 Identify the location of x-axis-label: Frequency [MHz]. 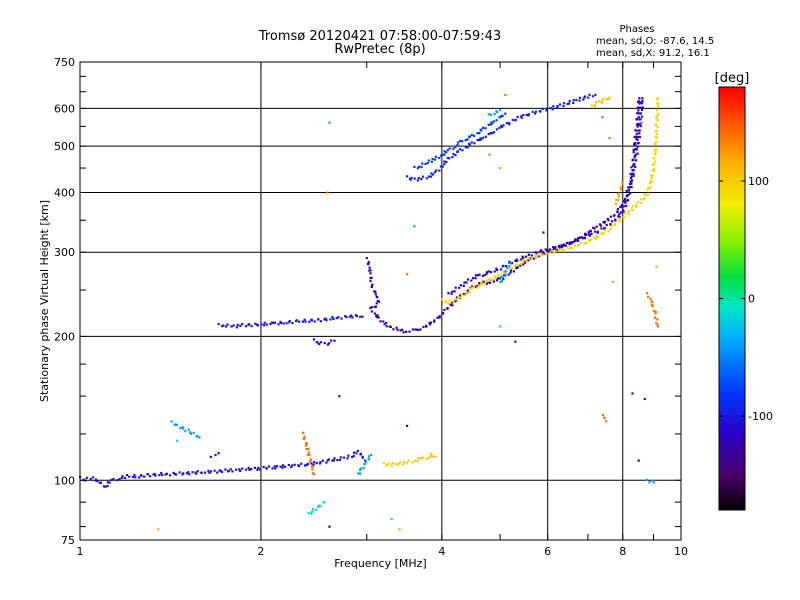
(380, 563).